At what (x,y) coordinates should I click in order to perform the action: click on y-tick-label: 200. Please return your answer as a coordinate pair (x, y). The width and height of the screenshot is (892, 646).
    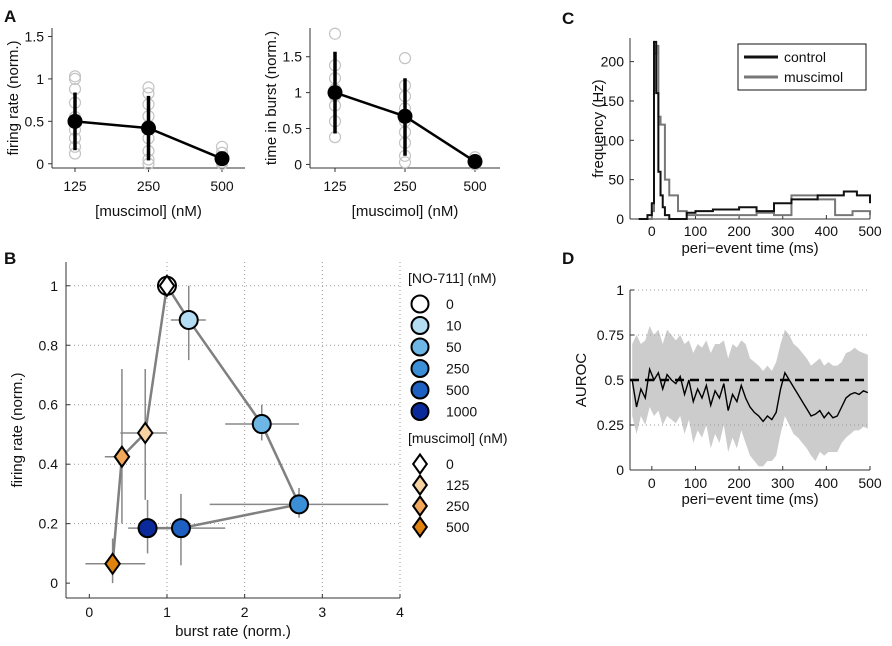
    Looking at the image, I should click on (613, 62).